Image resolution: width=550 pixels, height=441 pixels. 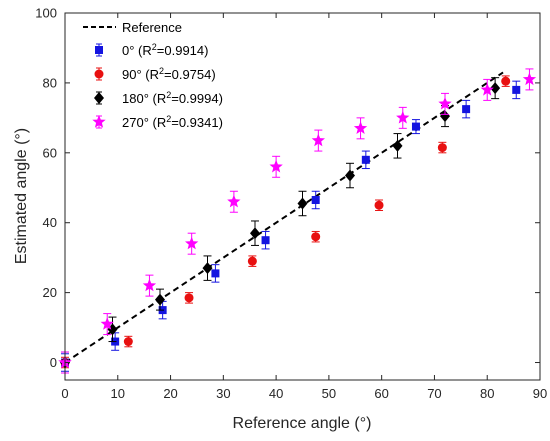 I want to click on legend-label: 90° (R2=0.9754), so click(x=169, y=74).